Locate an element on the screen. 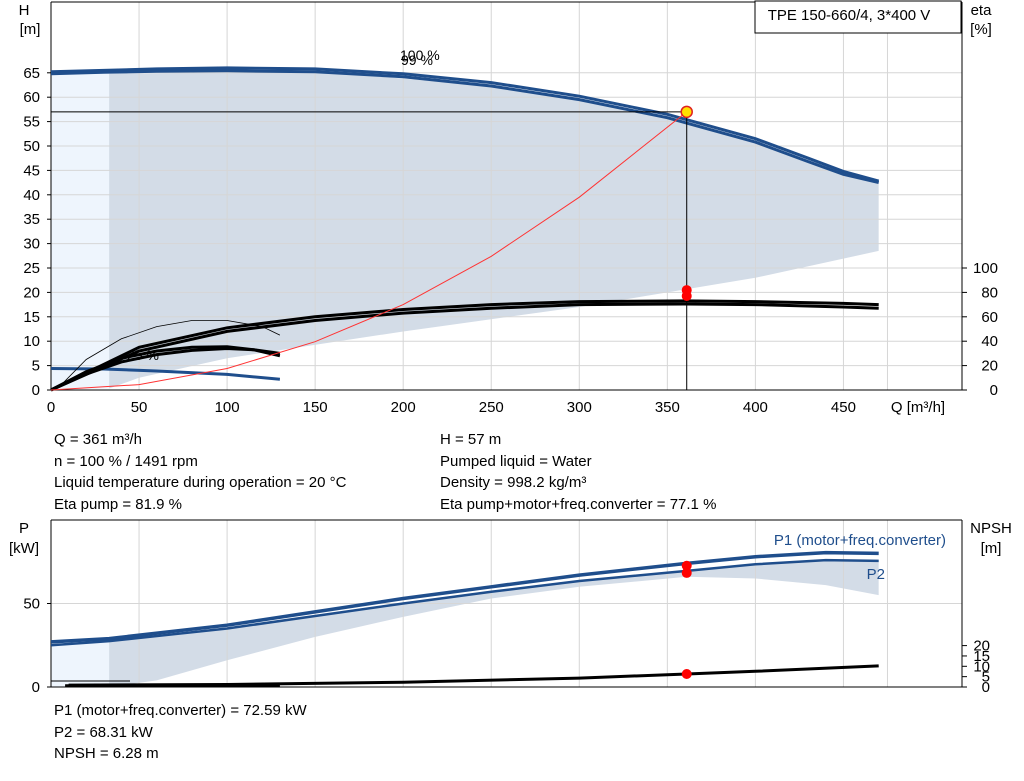 The height and width of the screenshot is (781, 1024). x-tick-label: 150 is located at coordinates (315, 407).